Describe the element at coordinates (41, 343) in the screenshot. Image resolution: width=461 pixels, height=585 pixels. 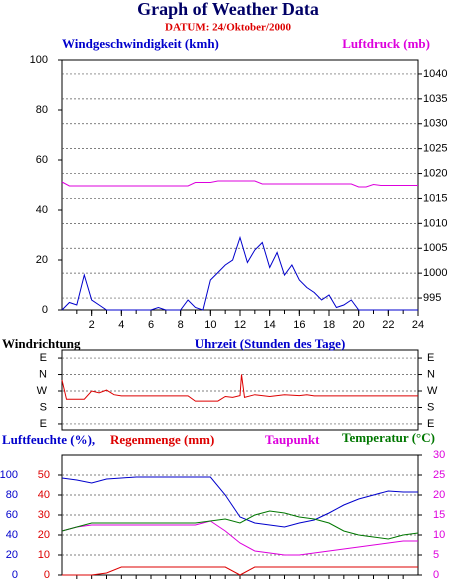
I see `axis-title: Windrichtung` at that location.